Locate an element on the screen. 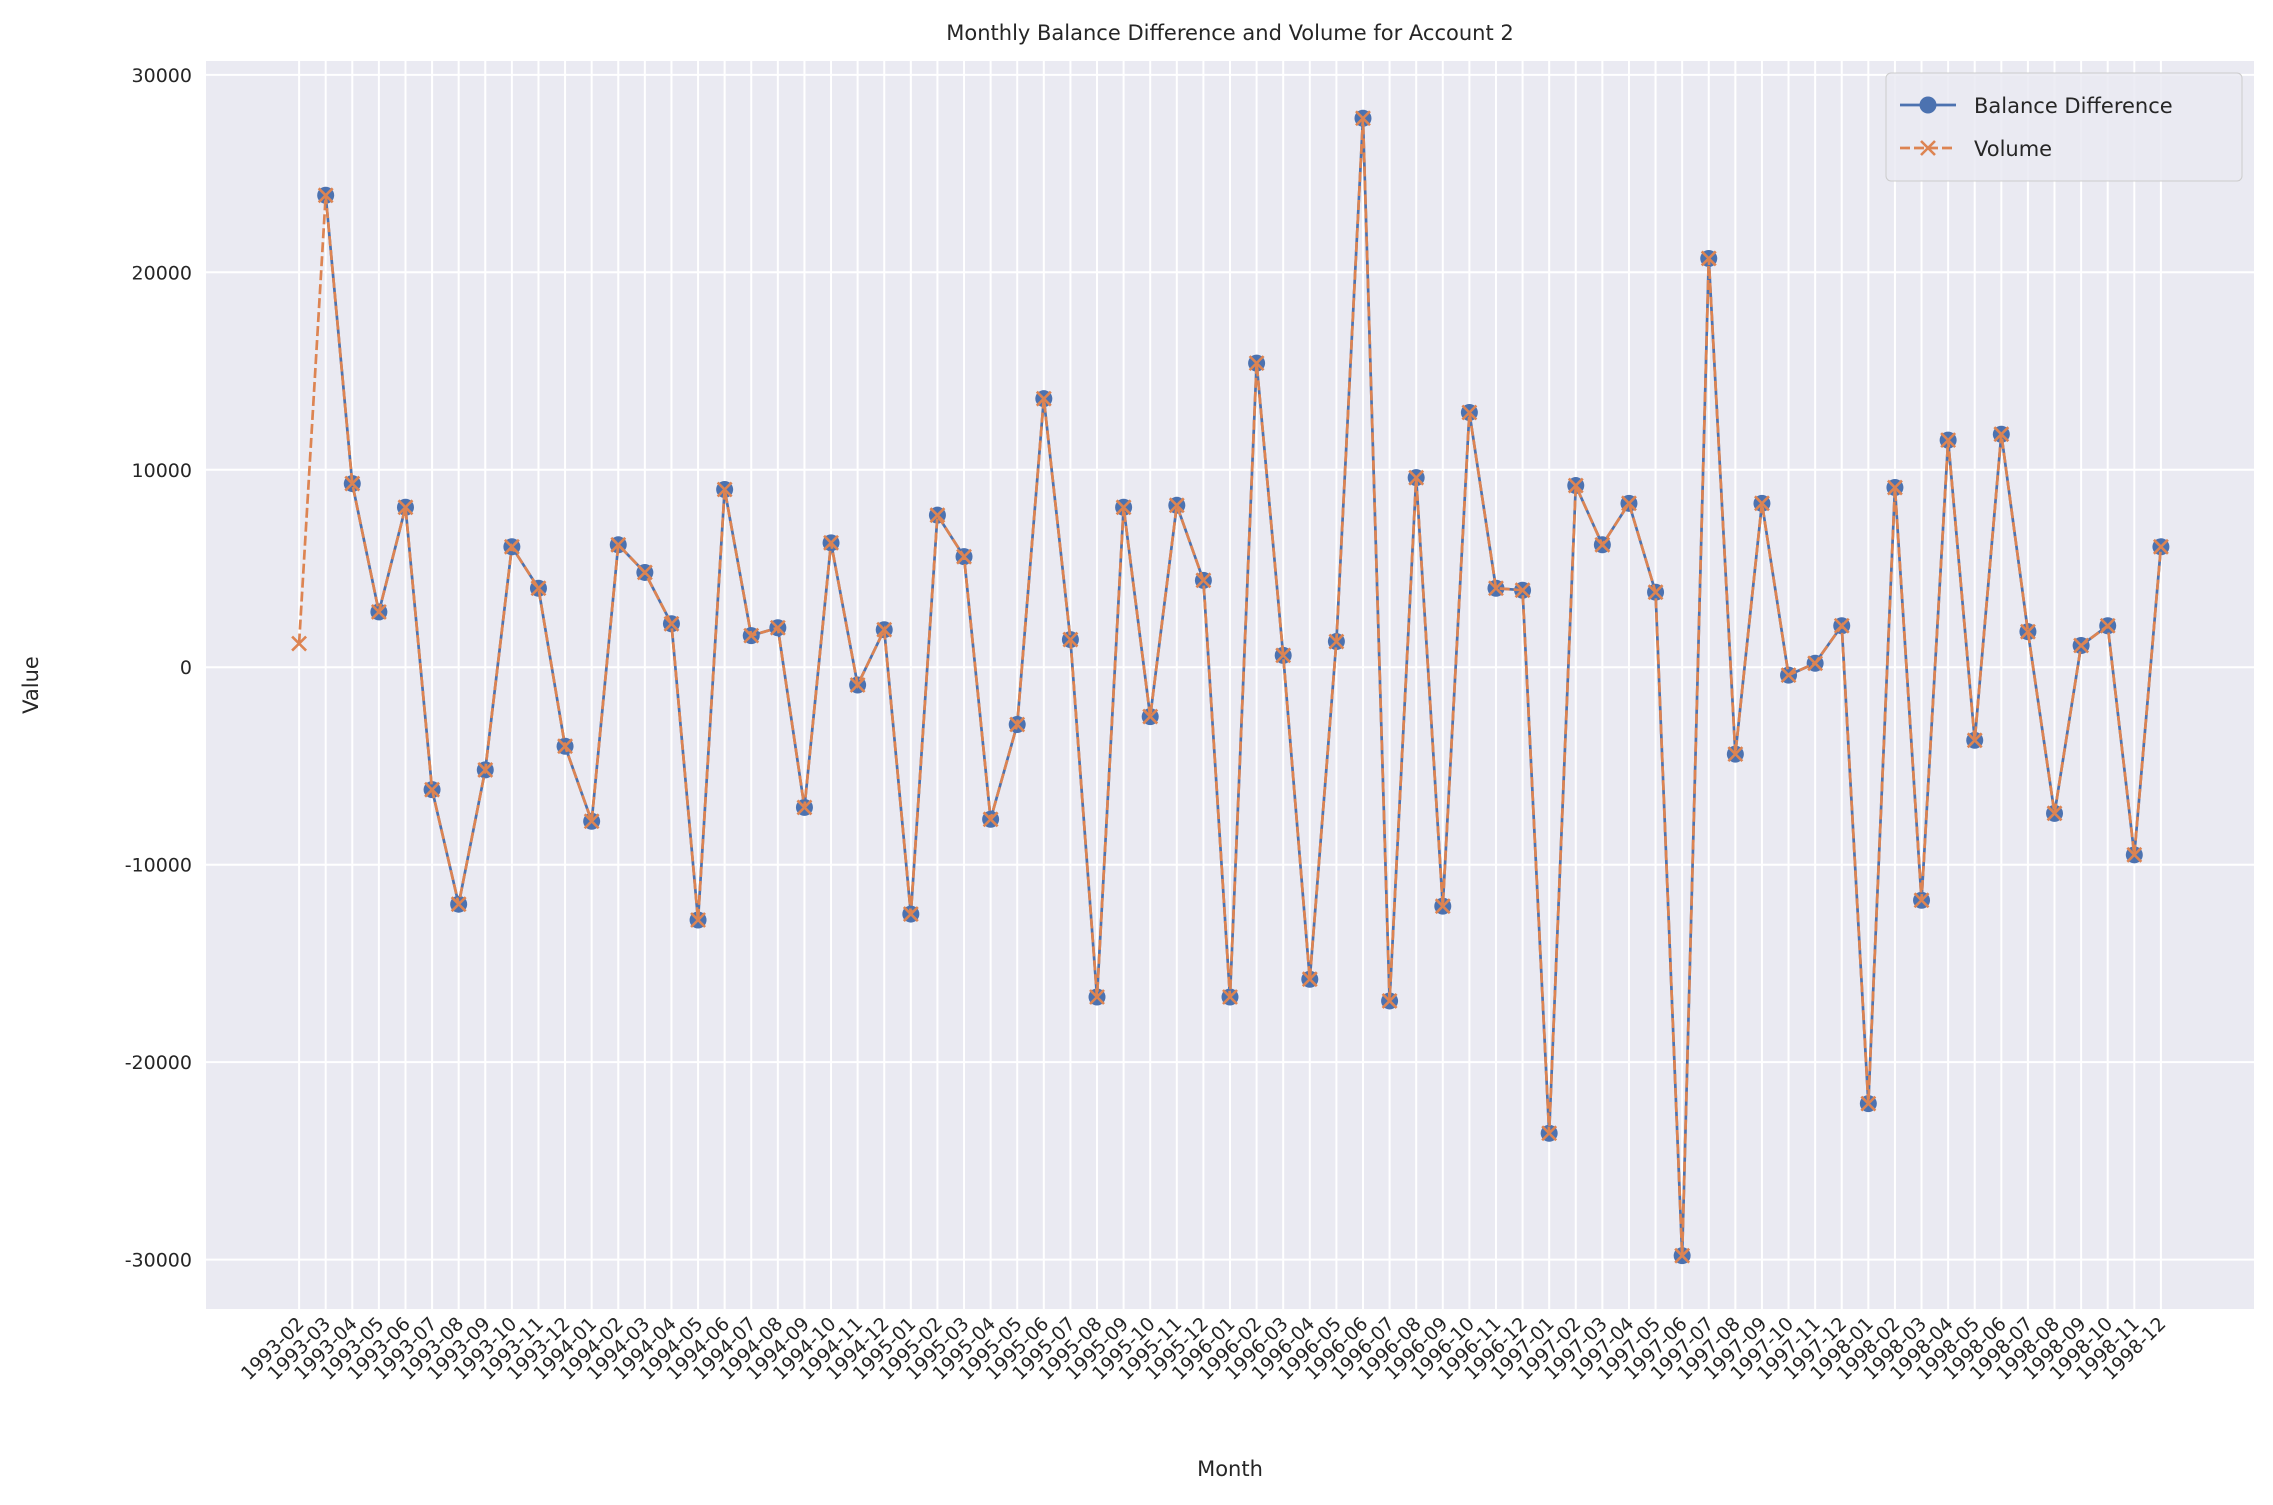 This screenshot has width=2273, height=1505. y-tick-label: -20000 is located at coordinates (158, 1063).